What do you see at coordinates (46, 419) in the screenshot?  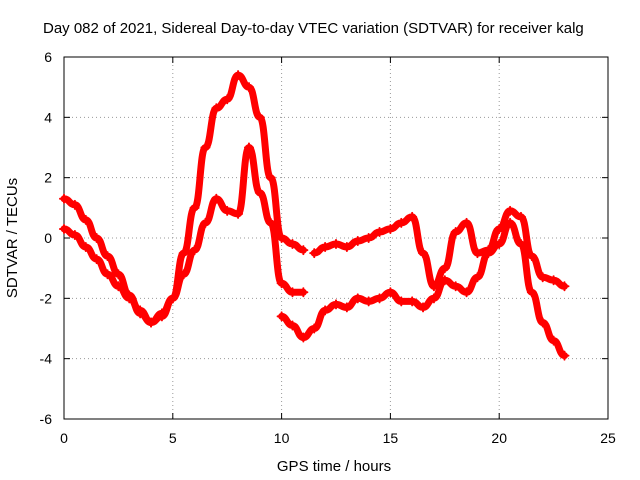 I see `y-tick-label: -6` at bounding box center [46, 419].